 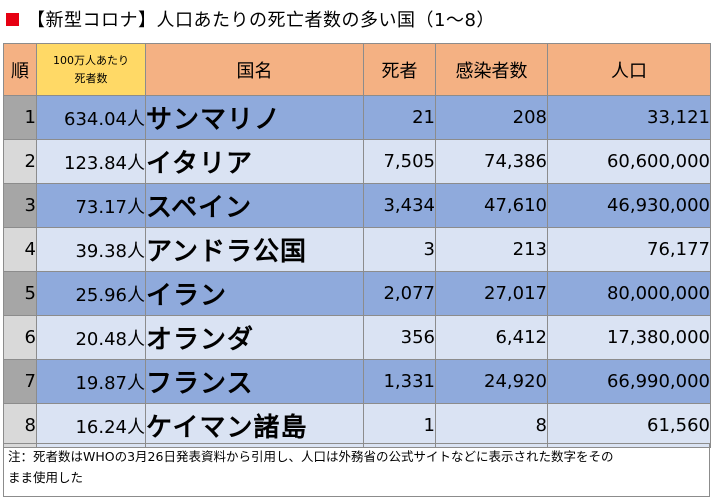 What do you see at coordinates (20, 117) in the screenshot?
I see `rank-cell: 1` at bounding box center [20, 117].